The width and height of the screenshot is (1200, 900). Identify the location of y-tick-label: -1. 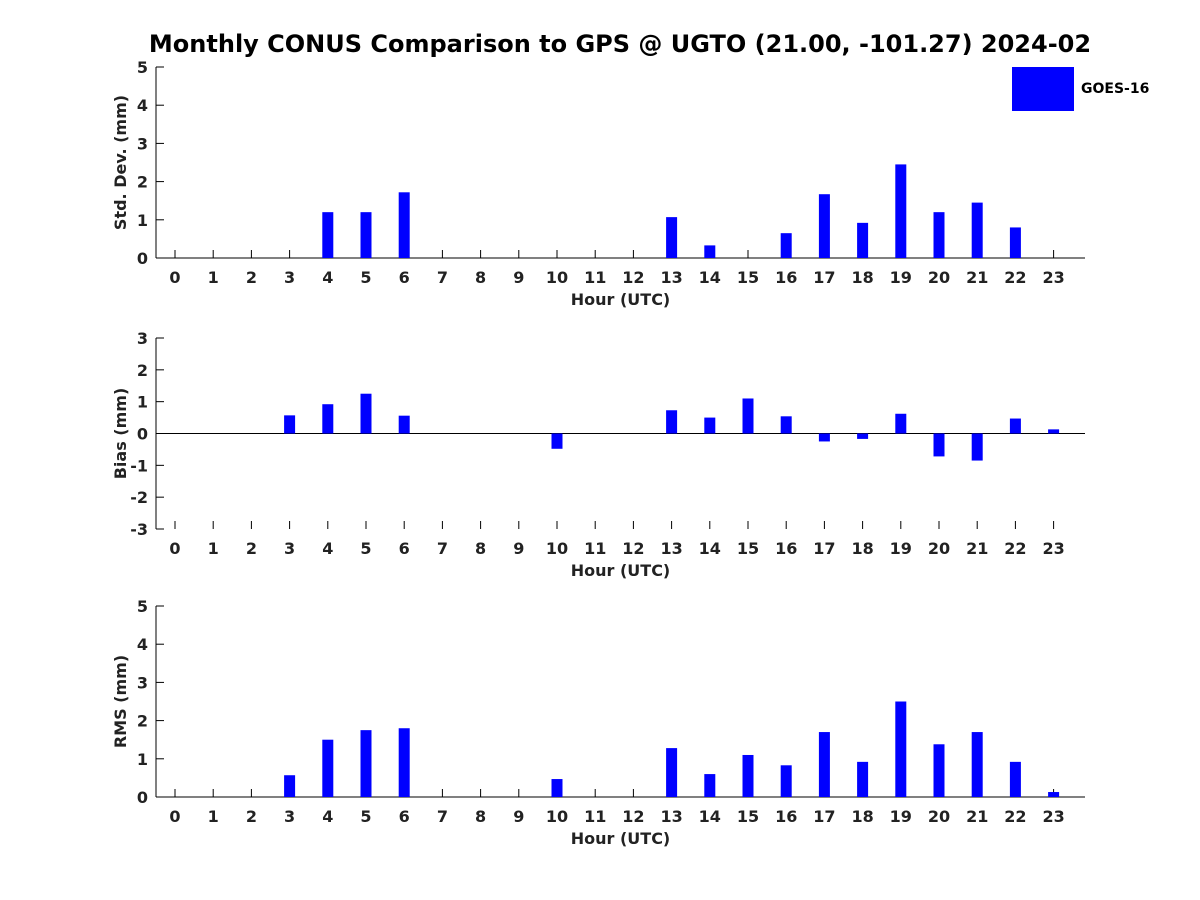
(139, 465).